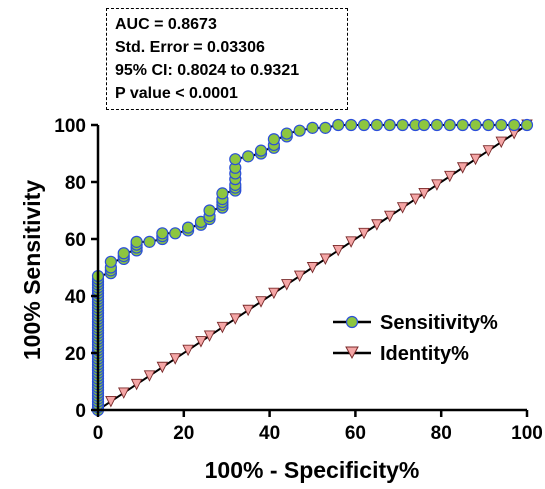 This screenshot has width=545, height=489. Describe the element at coordinates (190, 47) in the screenshot. I see `std-error-text: Std. Error = 0.03306` at that location.